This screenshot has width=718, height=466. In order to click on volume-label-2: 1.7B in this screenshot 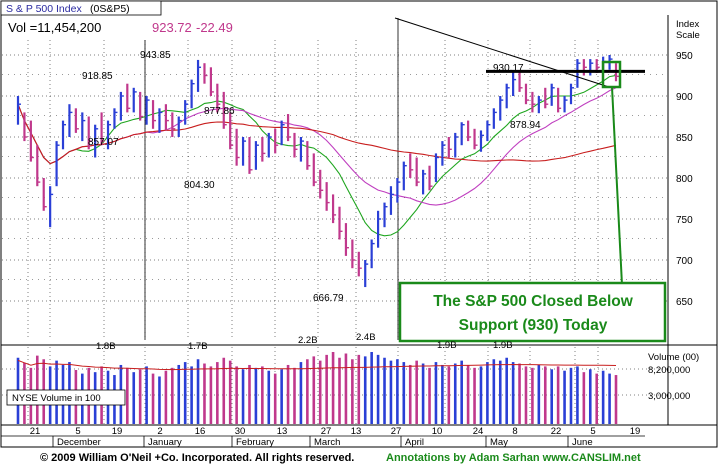, I will do `click(198, 346)`.